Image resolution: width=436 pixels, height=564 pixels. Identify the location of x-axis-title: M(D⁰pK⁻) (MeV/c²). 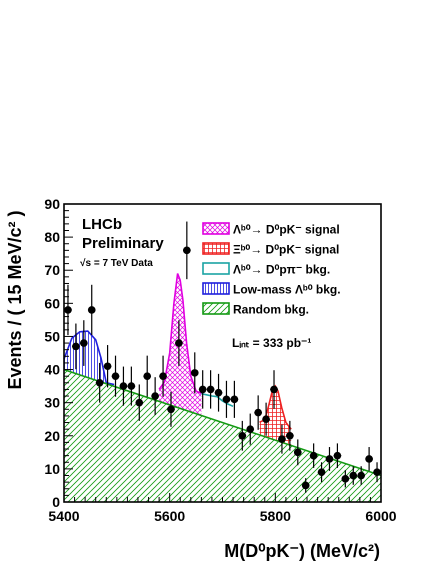
(302, 551).